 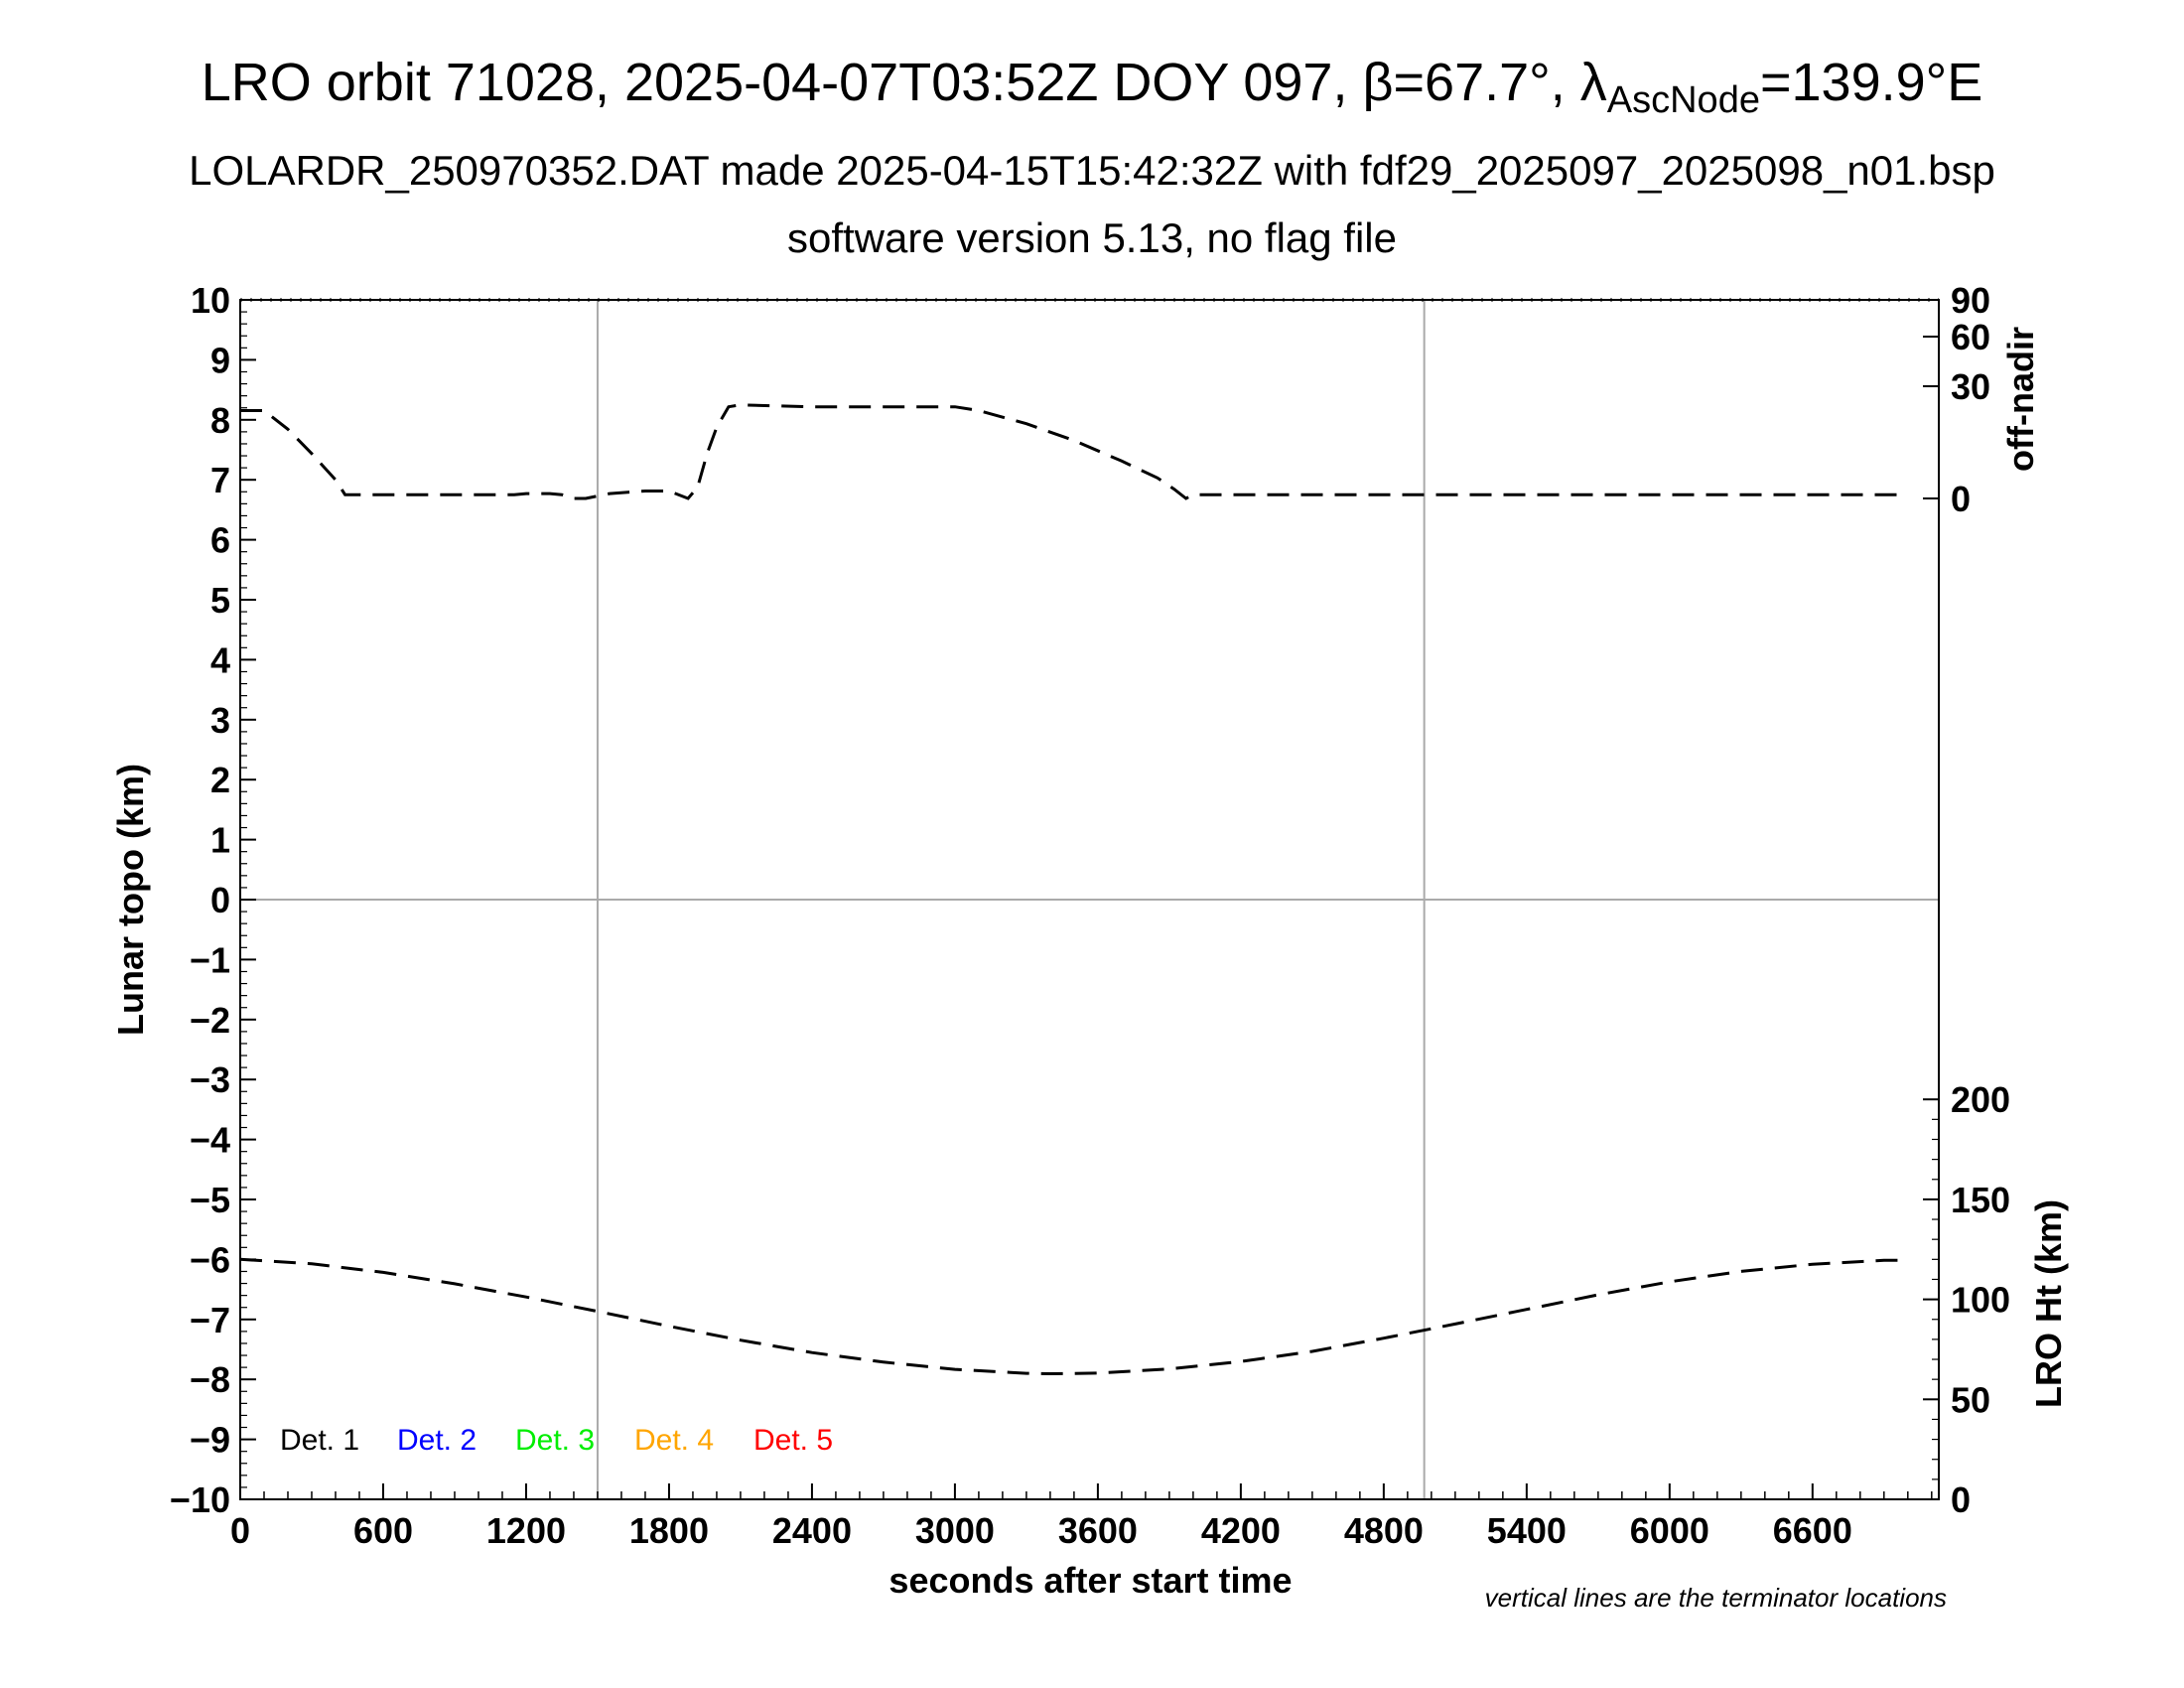 I want to click on y-tick-label-18: −8, so click(x=210, y=1379).